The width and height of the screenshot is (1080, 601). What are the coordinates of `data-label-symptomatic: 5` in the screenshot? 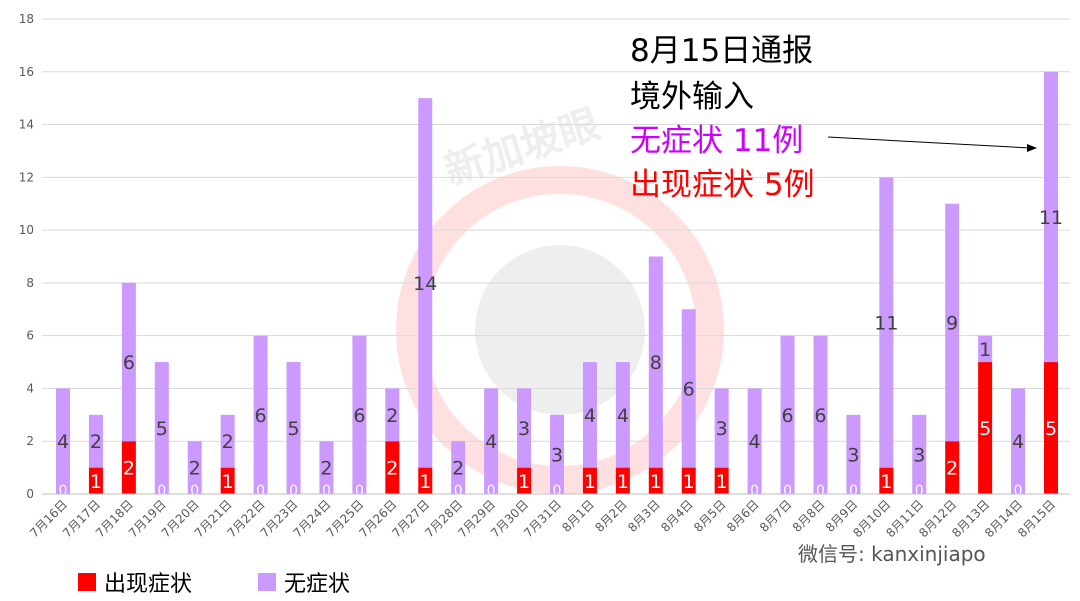 It's located at (1051, 429).